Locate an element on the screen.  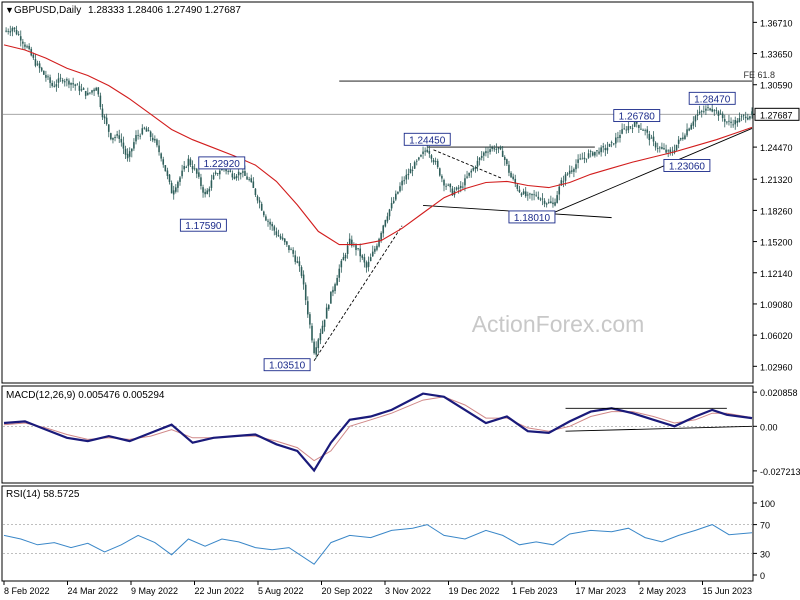
rsi-line is located at coordinates (378, 544).